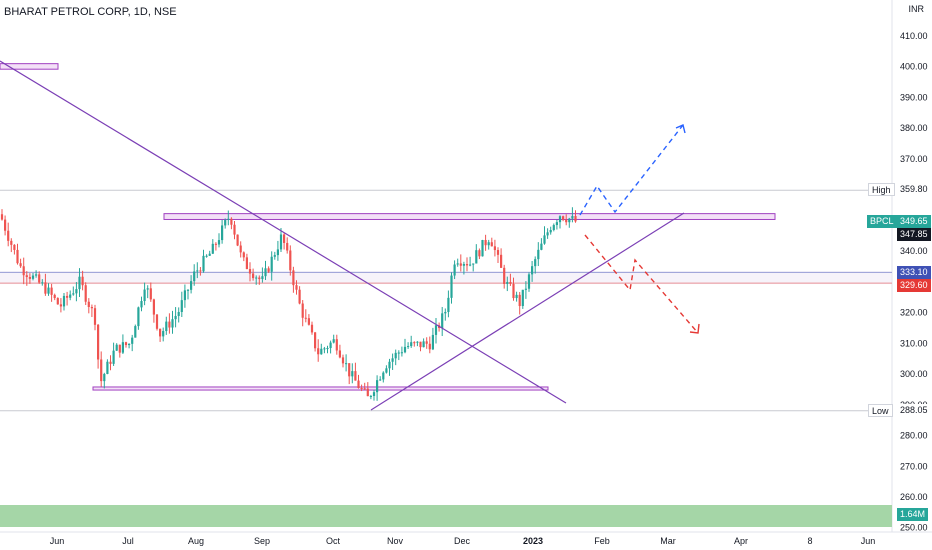 This screenshot has height=550, width=932. Describe the element at coordinates (914, 466) in the screenshot. I see `price-tick-label: 270.00` at that location.